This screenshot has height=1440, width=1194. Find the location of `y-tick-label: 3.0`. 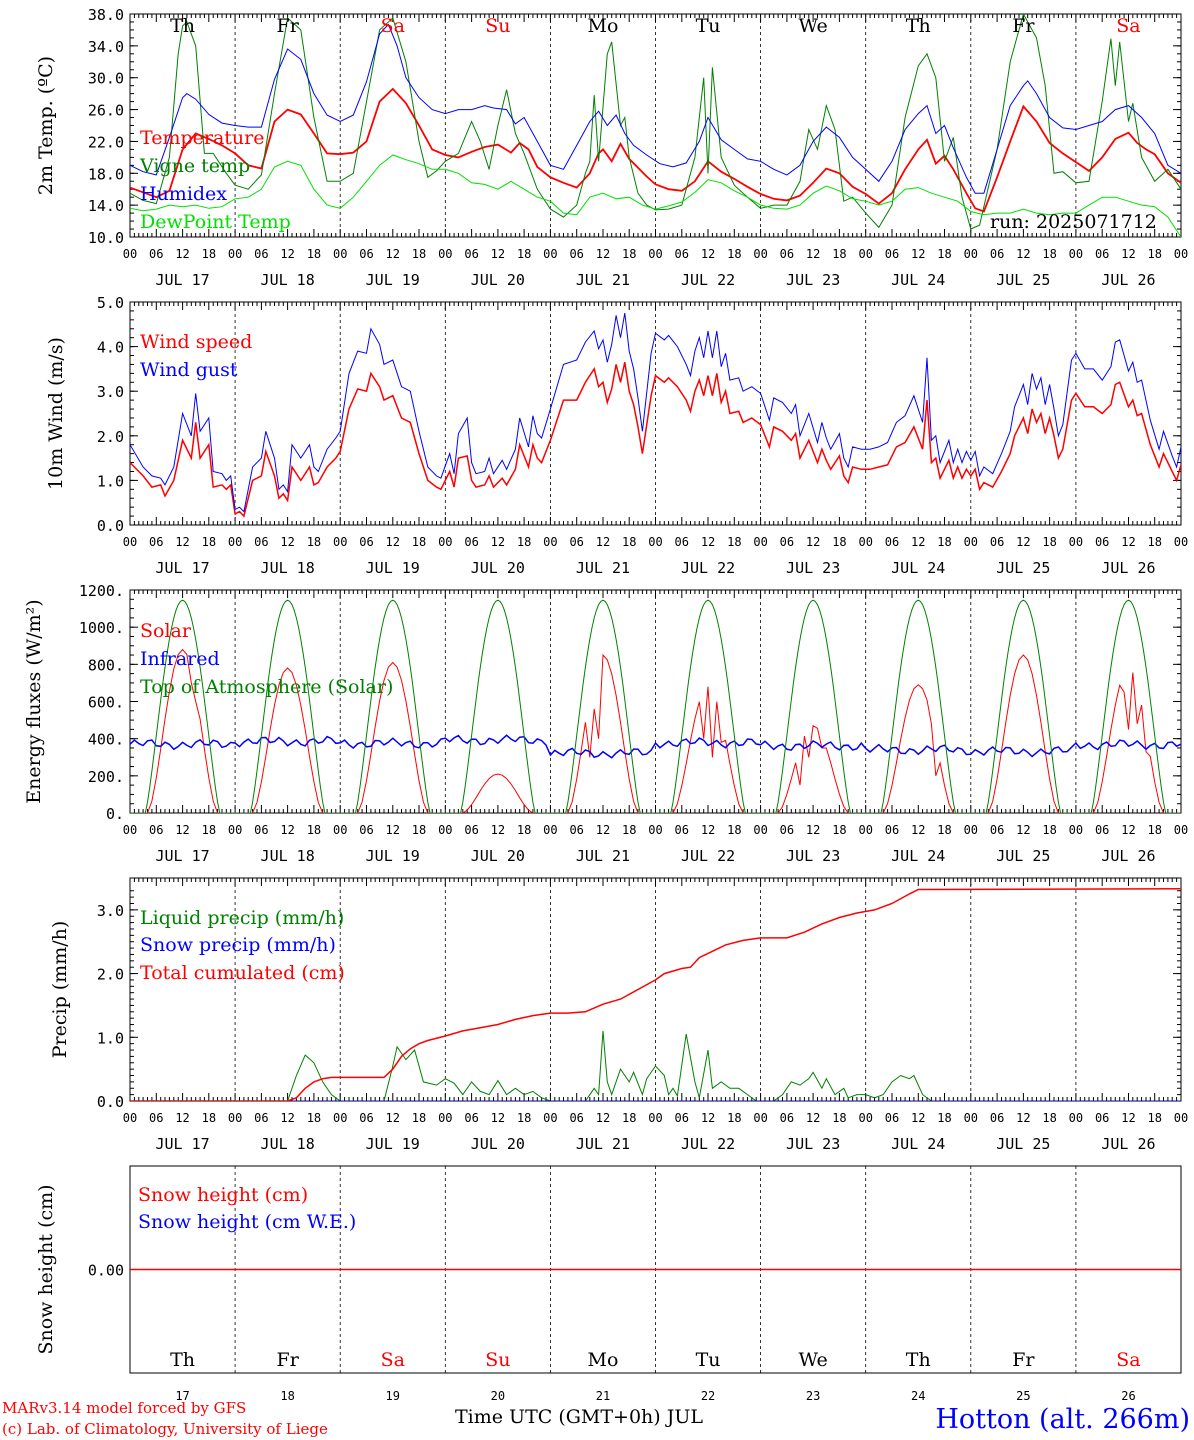

y-tick-label: 3.0 is located at coordinates (110, 911).